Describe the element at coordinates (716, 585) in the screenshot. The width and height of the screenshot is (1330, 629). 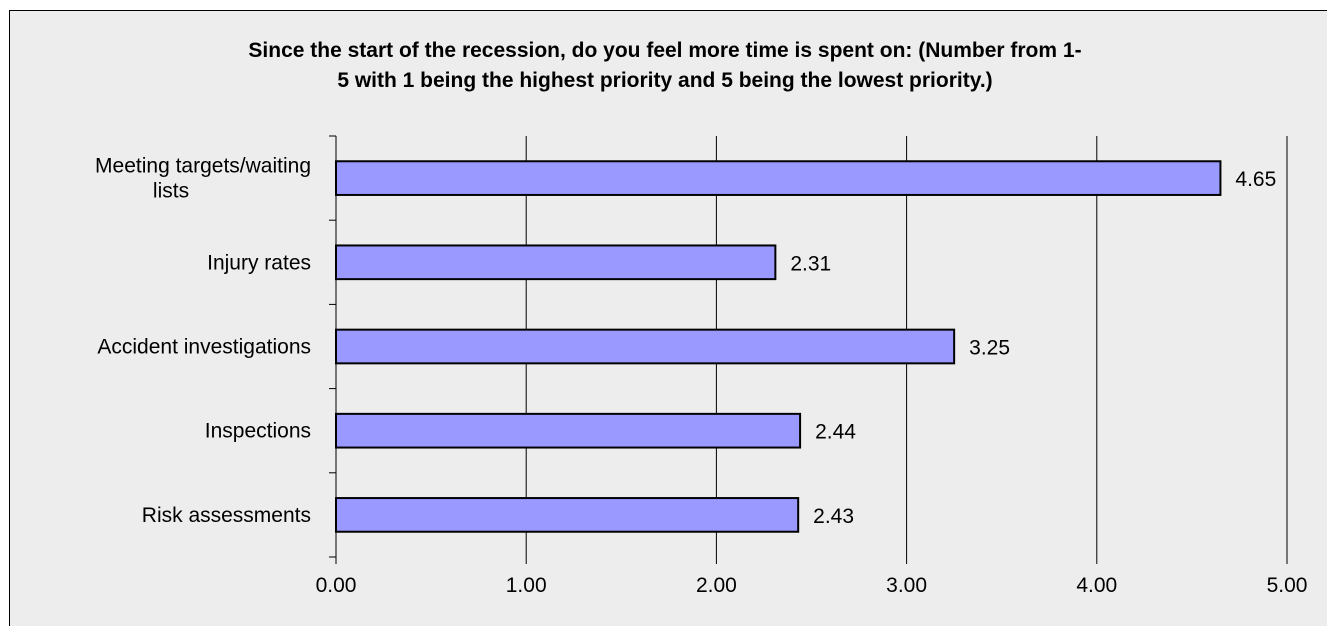
I see `x-tick-label-2: 2.00` at that location.